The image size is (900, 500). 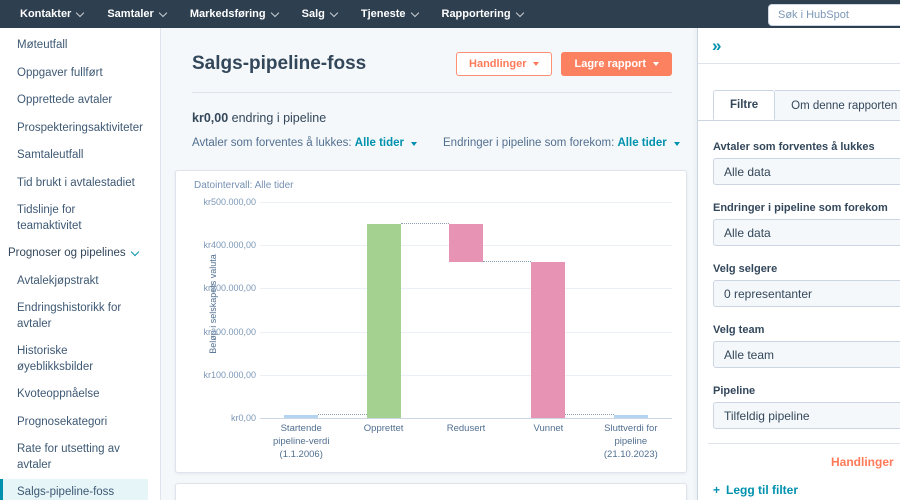 I want to click on sidebar-item-prognosekategori: Prognosekategori, so click(x=74, y=423).